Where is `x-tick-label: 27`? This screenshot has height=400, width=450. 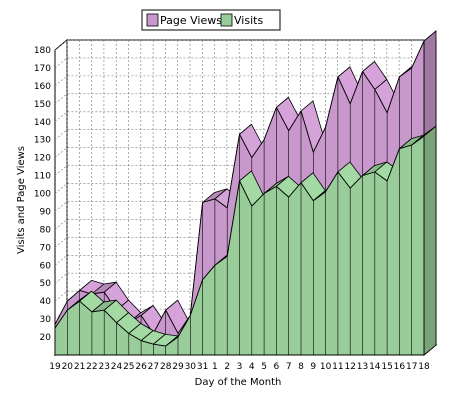 x-tick-label: 27 is located at coordinates (153, 367).